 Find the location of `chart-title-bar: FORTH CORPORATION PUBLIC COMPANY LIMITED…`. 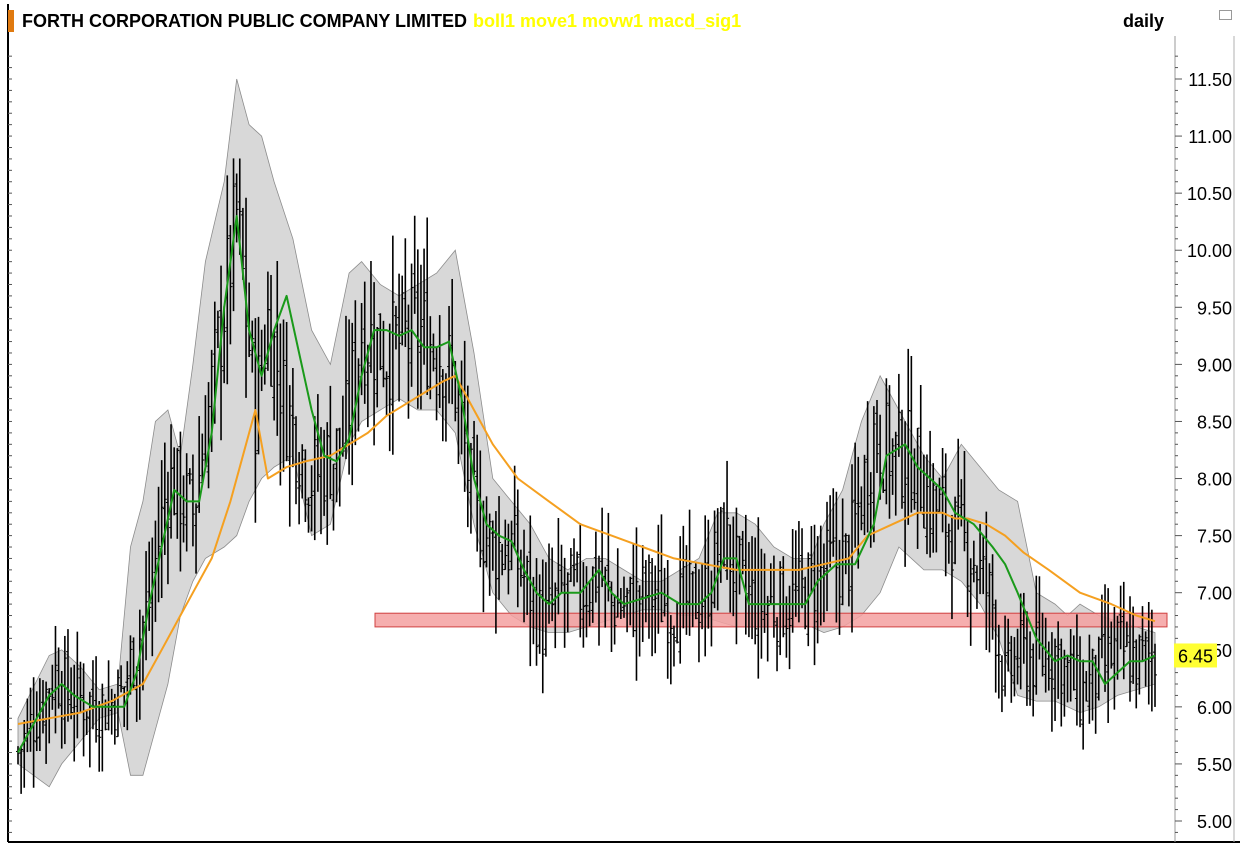

chart-title-bar: FORTH CORPORATION PUBLIC COMPANY LIMITED… is located at coordinates (374, 21).